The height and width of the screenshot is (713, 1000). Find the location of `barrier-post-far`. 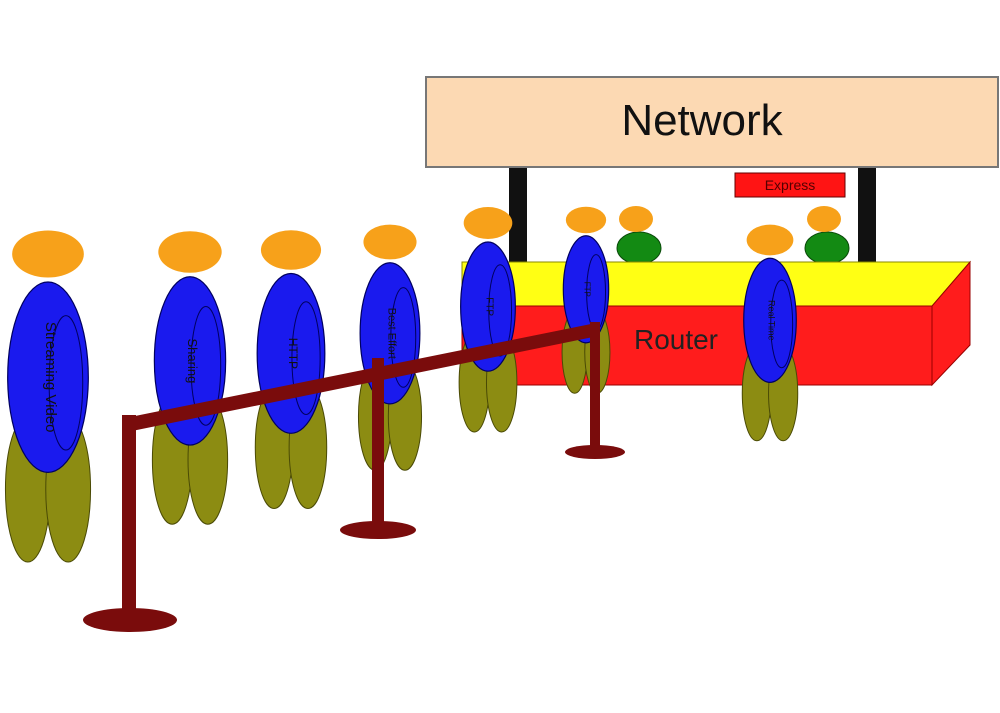

barrier-post-far is located at coordinates (595, 387).